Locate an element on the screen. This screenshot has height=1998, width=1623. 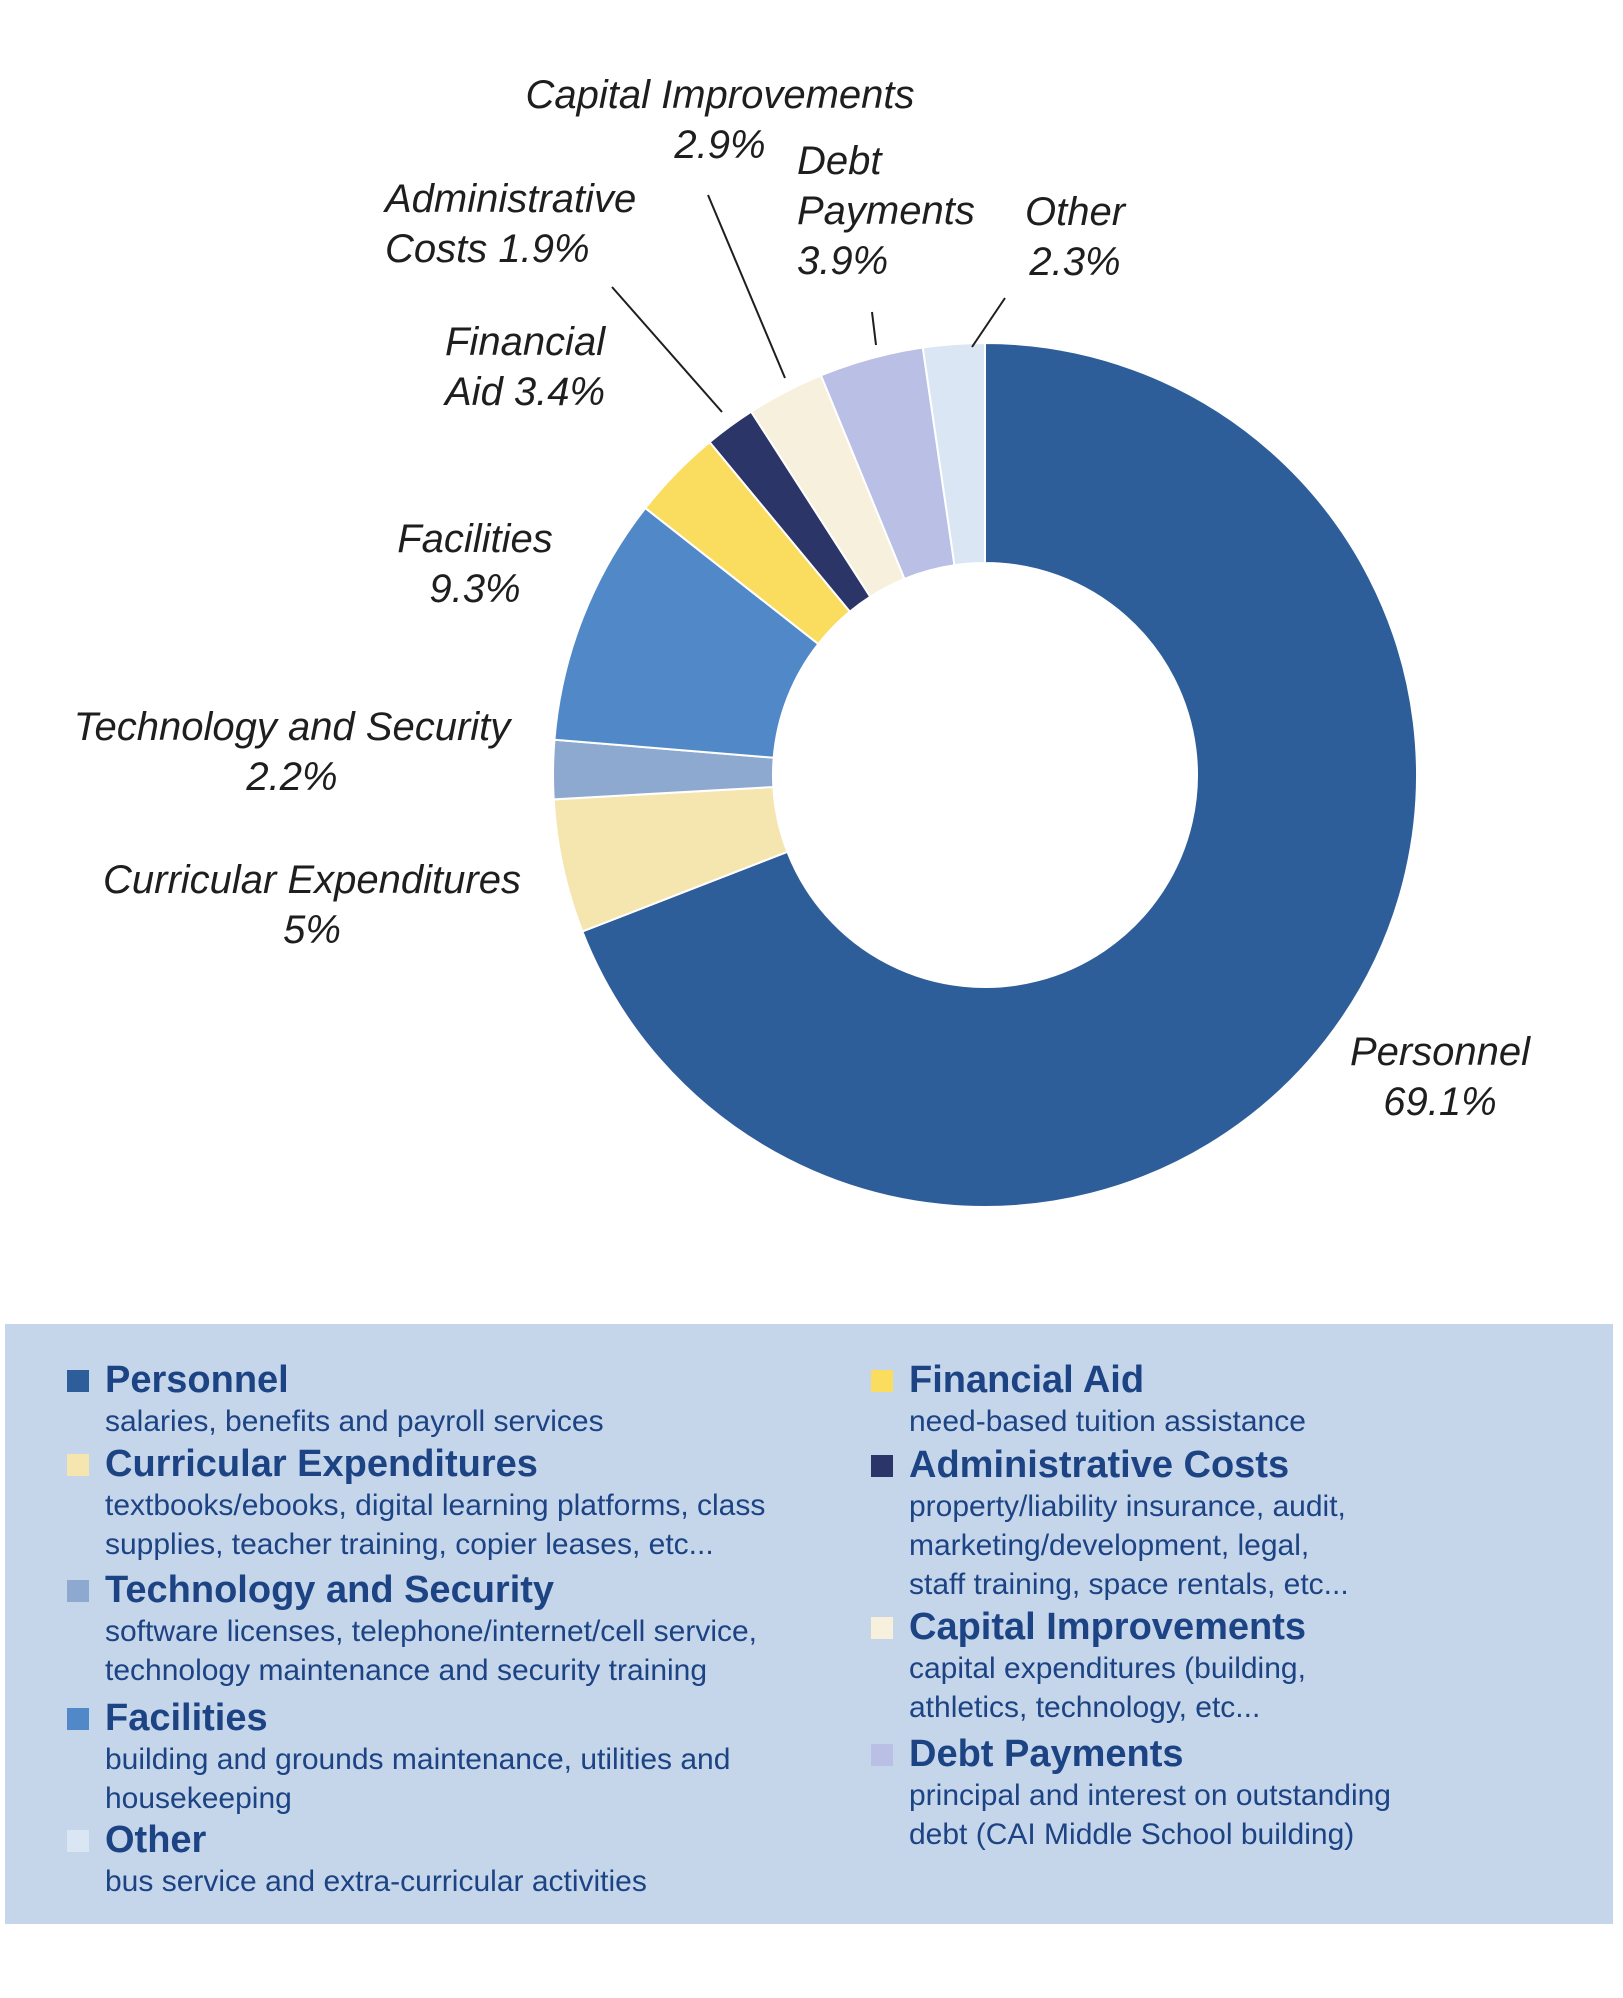
legend-title: Facilities is located at coordinates (186, 1718).